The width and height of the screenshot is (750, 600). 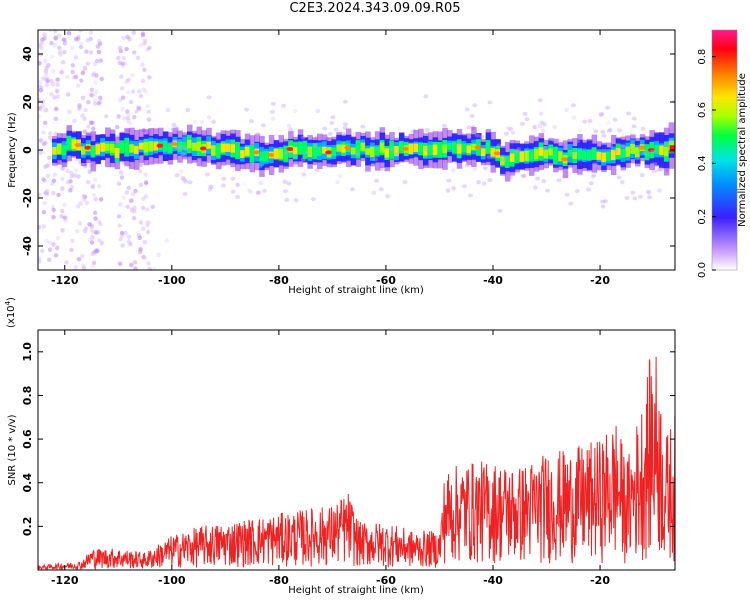 I want to click on colorbar-tick-label: 0.8, so click(x=702, y=57).